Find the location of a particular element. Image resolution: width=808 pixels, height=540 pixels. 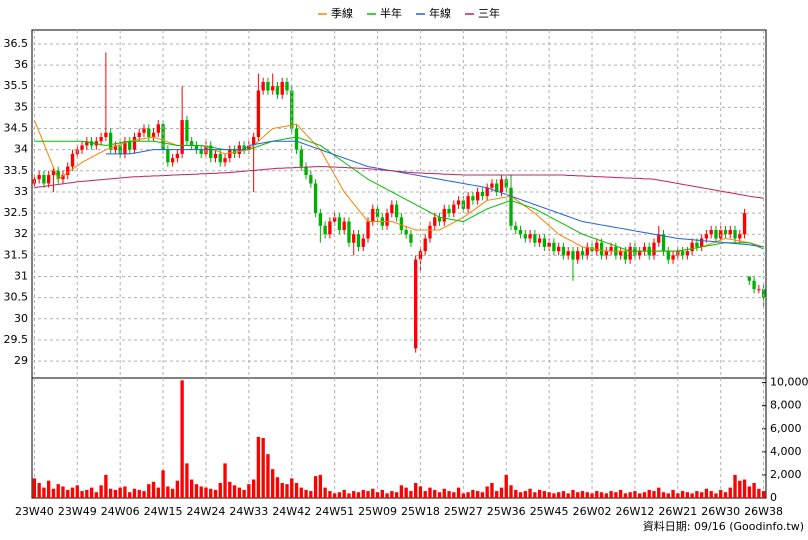

legend-label: 季線 is located at coordinates (342, 13).